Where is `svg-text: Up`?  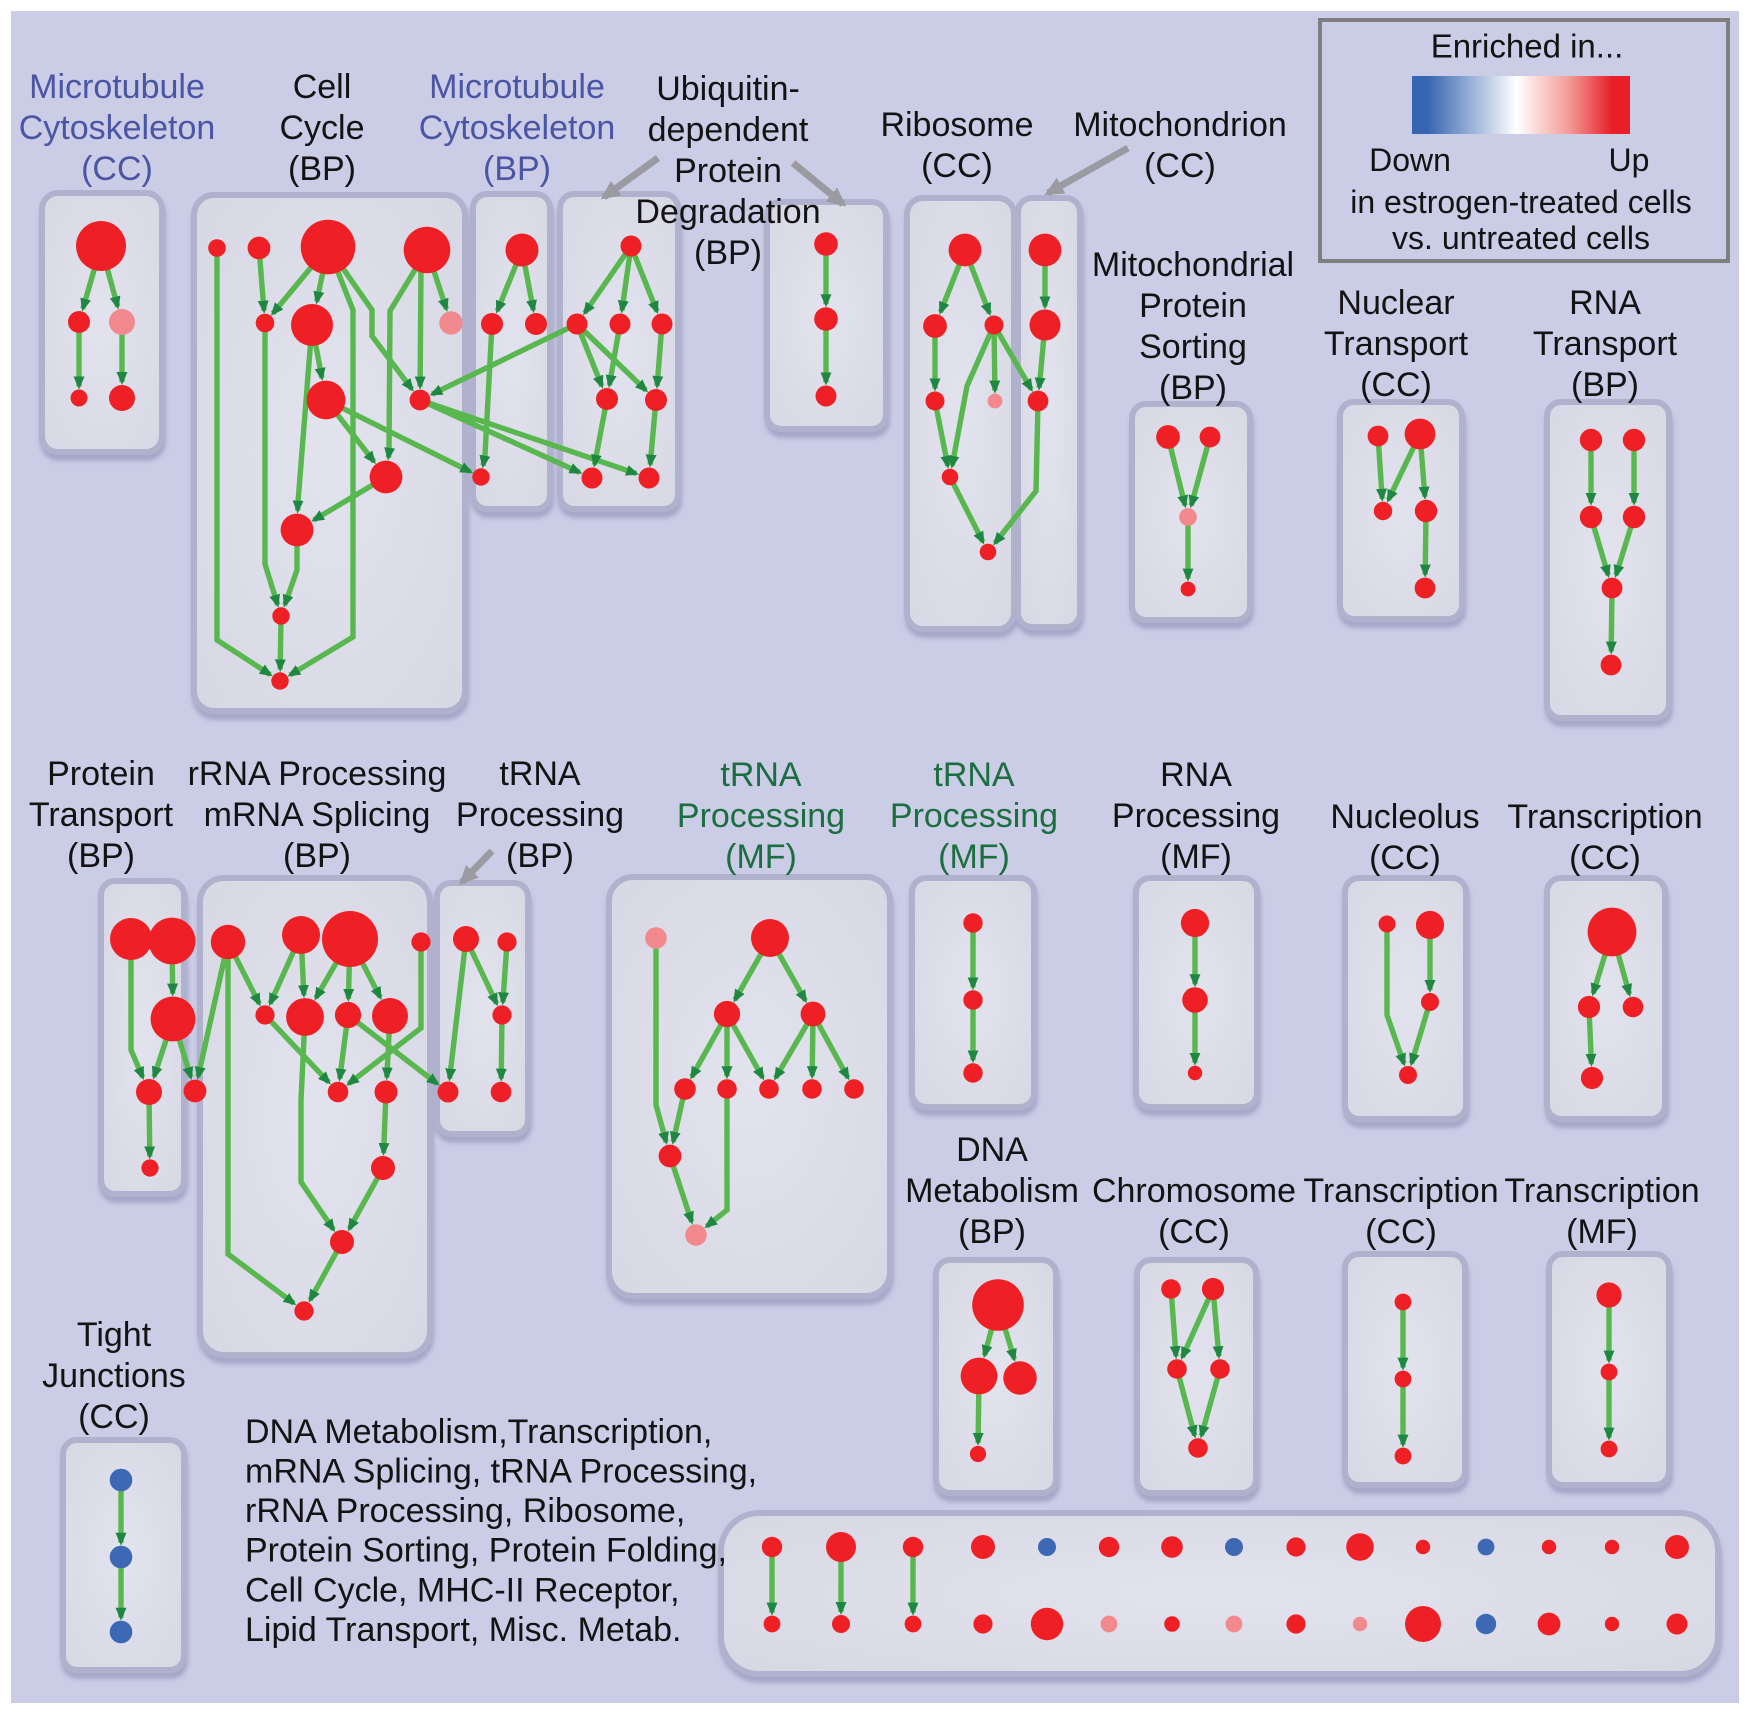 svg-text: Up is located at coordinates (1629, 160).